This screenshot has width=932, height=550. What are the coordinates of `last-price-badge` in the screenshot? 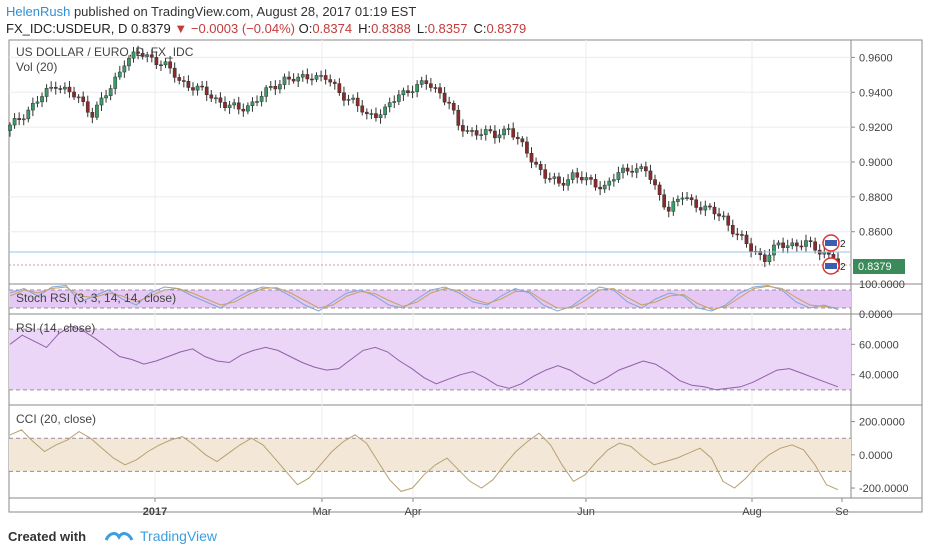 It's located at (879, 266).